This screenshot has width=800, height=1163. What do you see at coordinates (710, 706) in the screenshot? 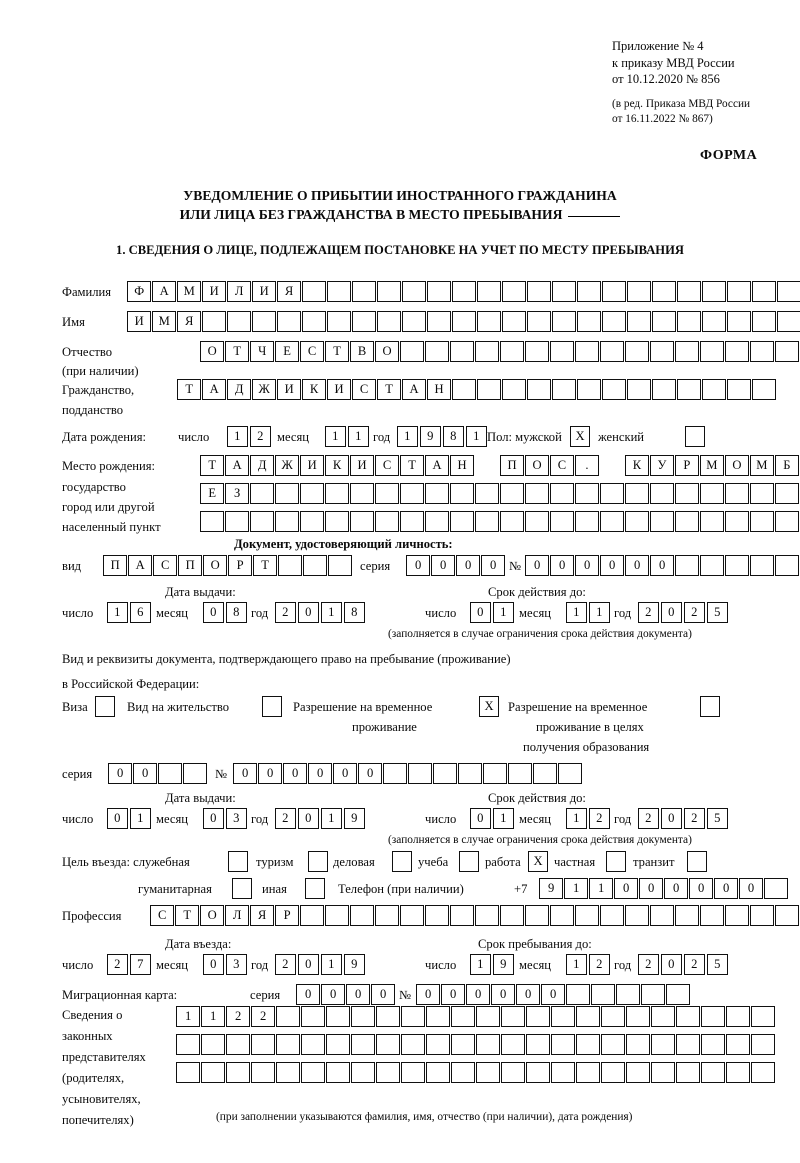
I see `checkbox-temp-residence-edu` at bounding box center [710, 706].